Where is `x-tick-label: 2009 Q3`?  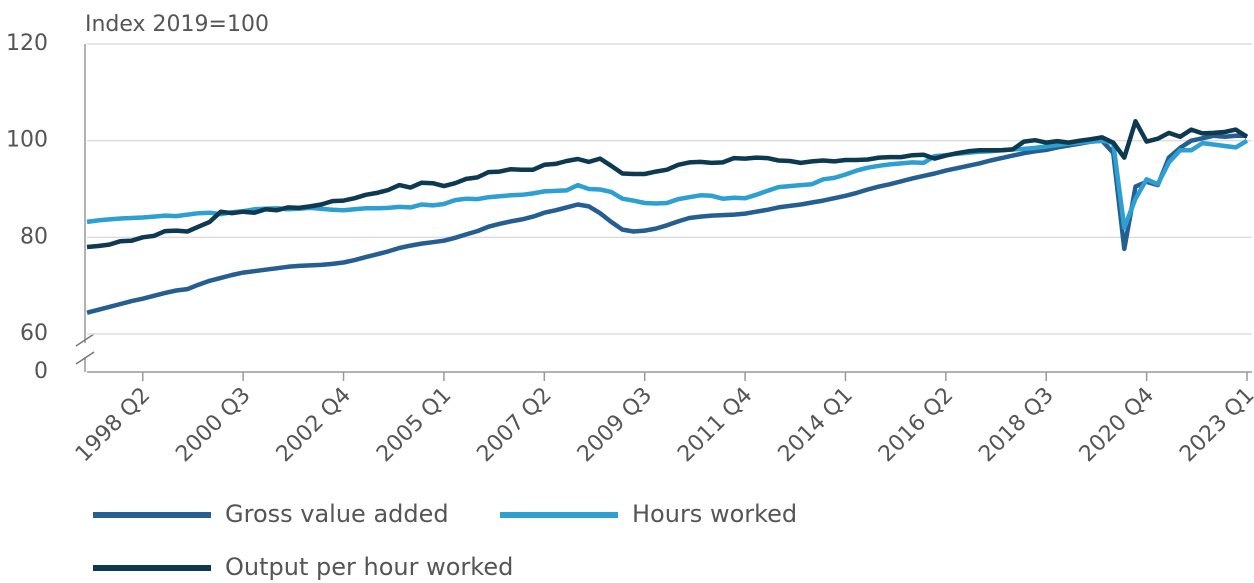 x-tick-label: 2009 Q3 is located at coordinates (615, 425).